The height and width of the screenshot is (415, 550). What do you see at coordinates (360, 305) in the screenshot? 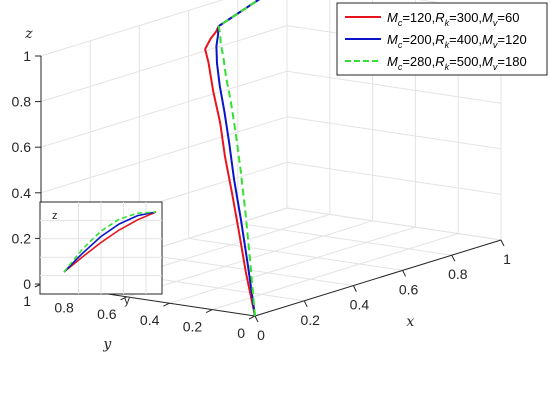
I see `x-tick-label: 0.4` at bounding box center [360, 305].